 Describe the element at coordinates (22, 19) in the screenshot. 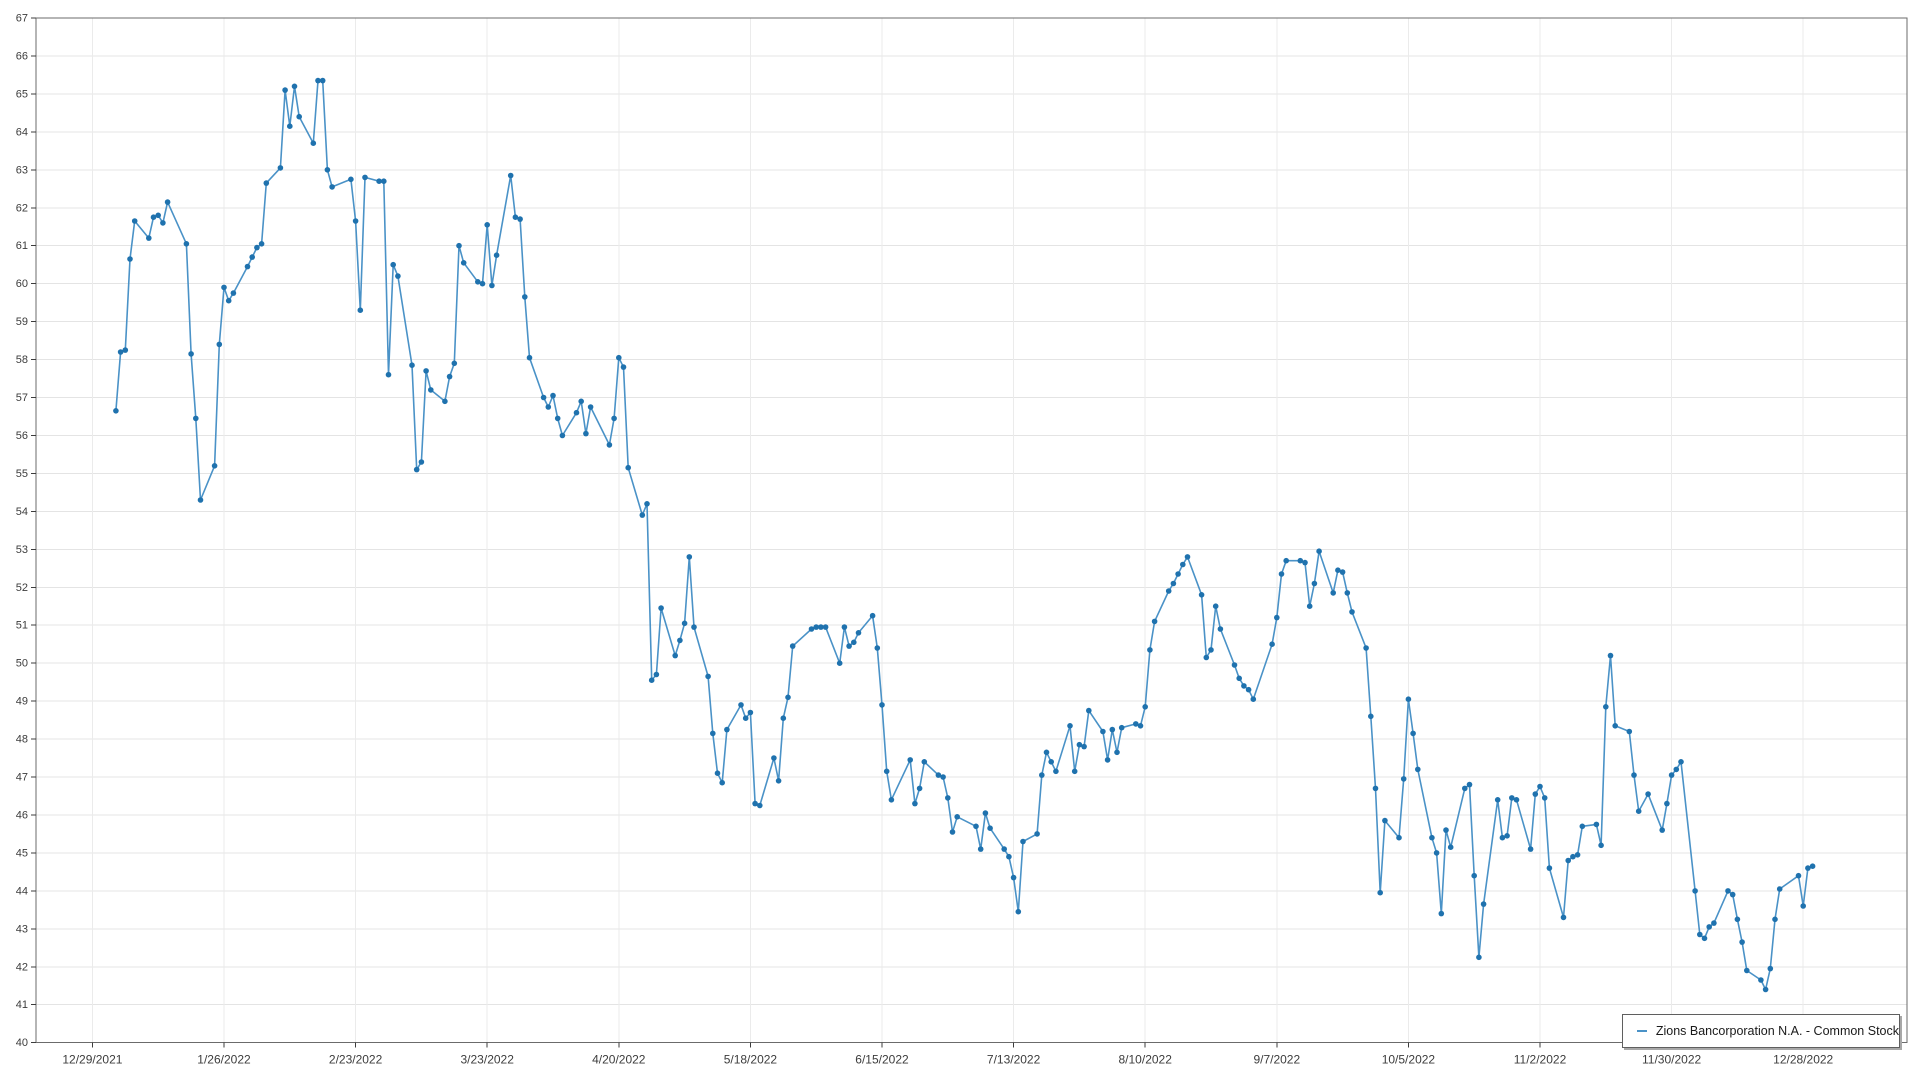

I see `y-axis-tick-label: 67` at that location.